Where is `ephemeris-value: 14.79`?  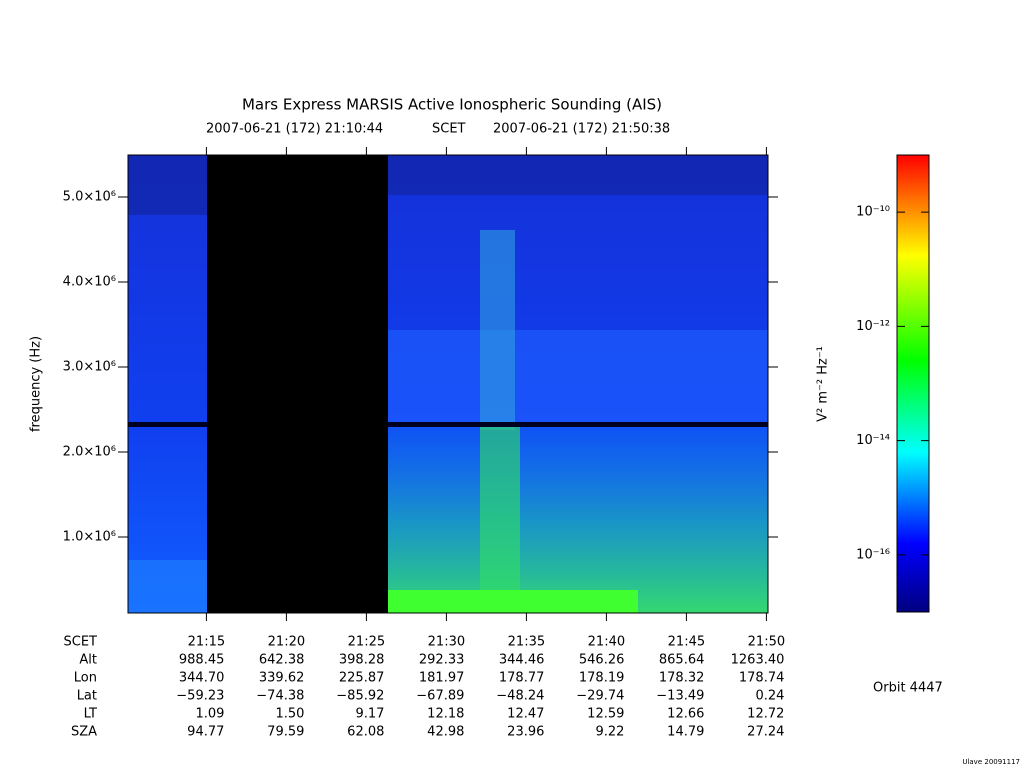
ephemeris-value: 14.79 is located at coordinates (685, 732).